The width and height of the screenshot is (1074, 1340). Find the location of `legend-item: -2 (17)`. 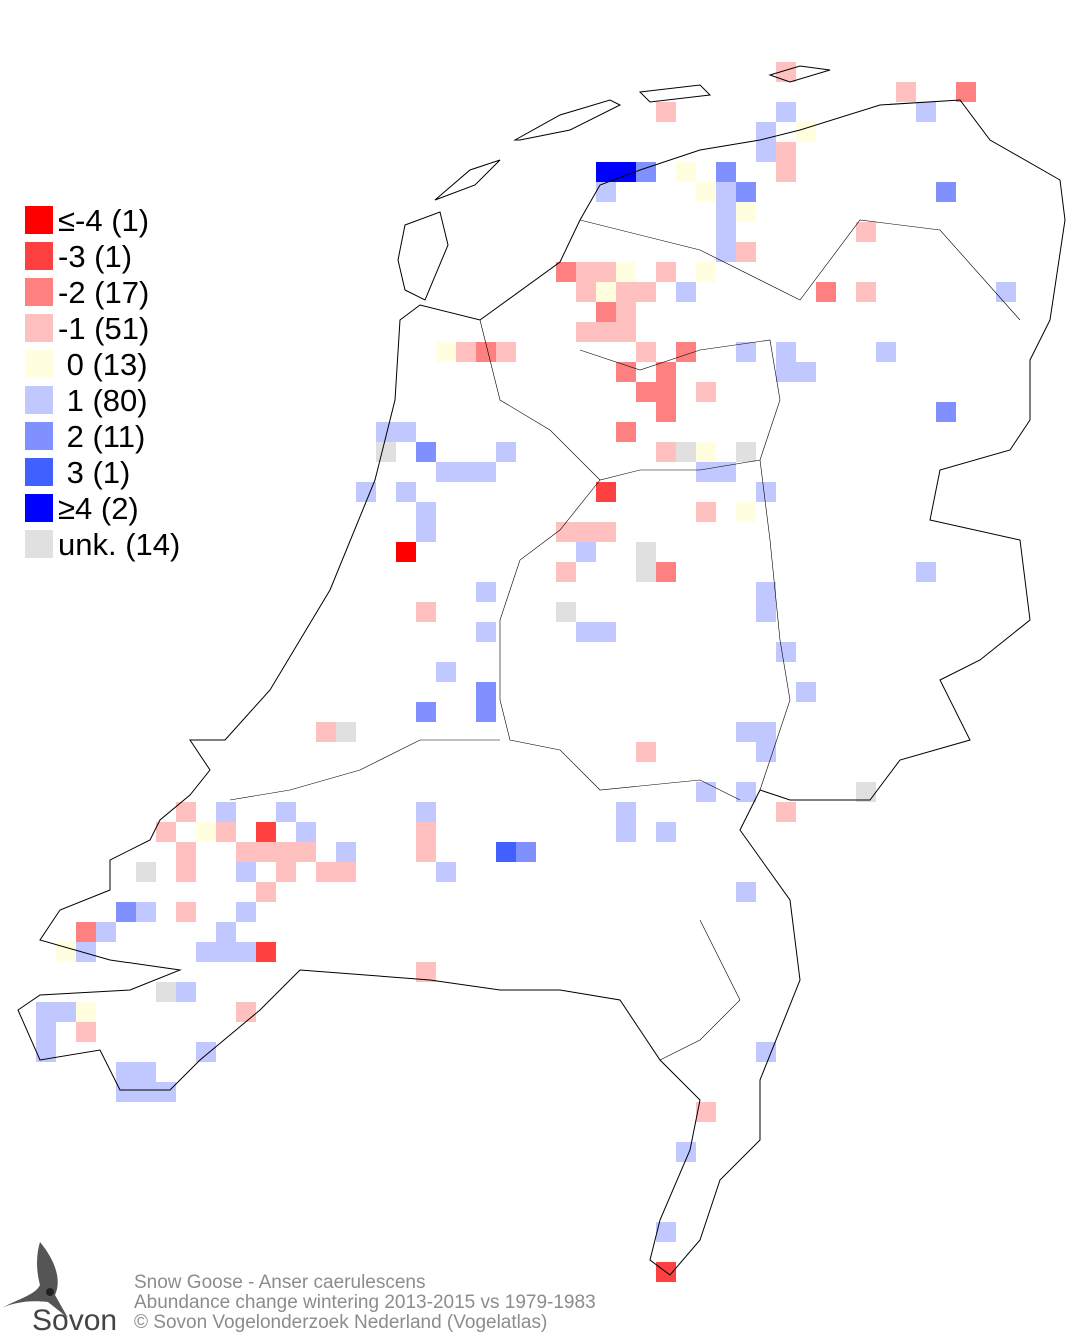

legend-item: -2 (17) is located at coordinates (102, 292).